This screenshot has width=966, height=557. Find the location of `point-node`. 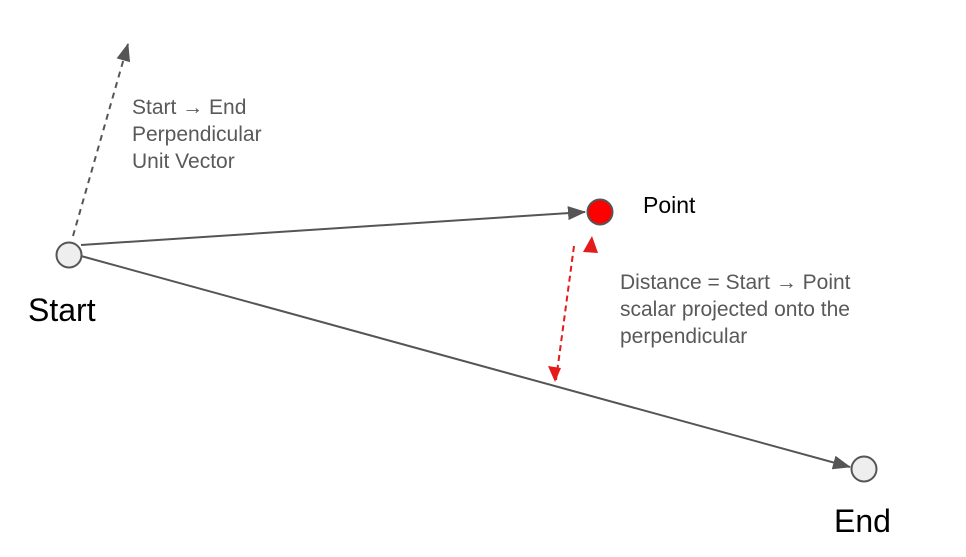

point-node is located at coordinates (600, 212).